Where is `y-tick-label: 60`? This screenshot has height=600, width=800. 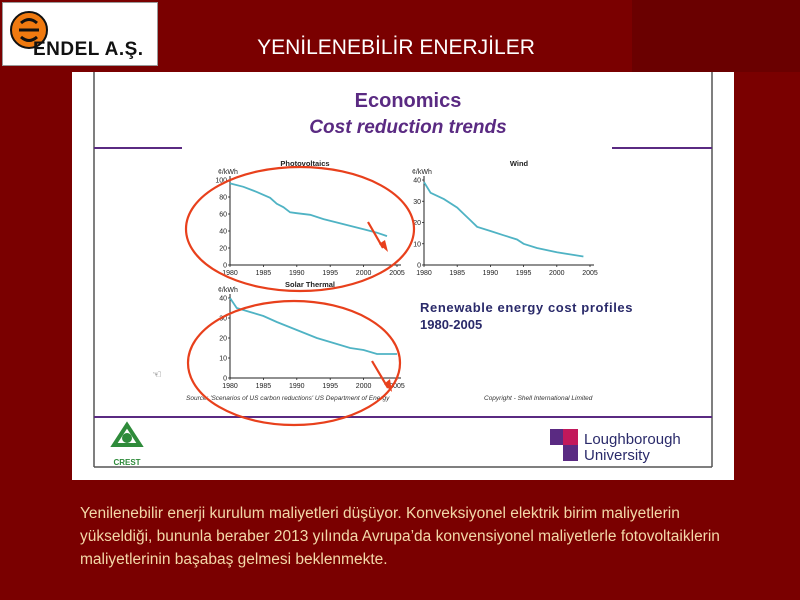
y-tick-label: 60 is located at coordinates (223, 215).